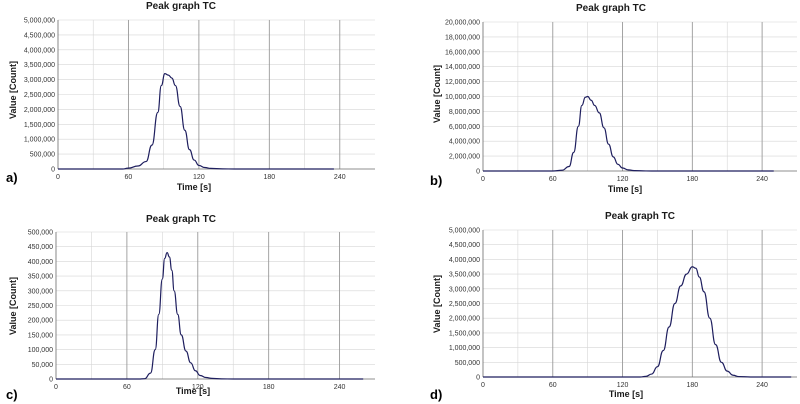 Image resolution: width=800 pixels, height=404 pixels. Describe the element at coordinates (43, 365) in the screenshot. I see `y-tick-label: 50,000` at that location.